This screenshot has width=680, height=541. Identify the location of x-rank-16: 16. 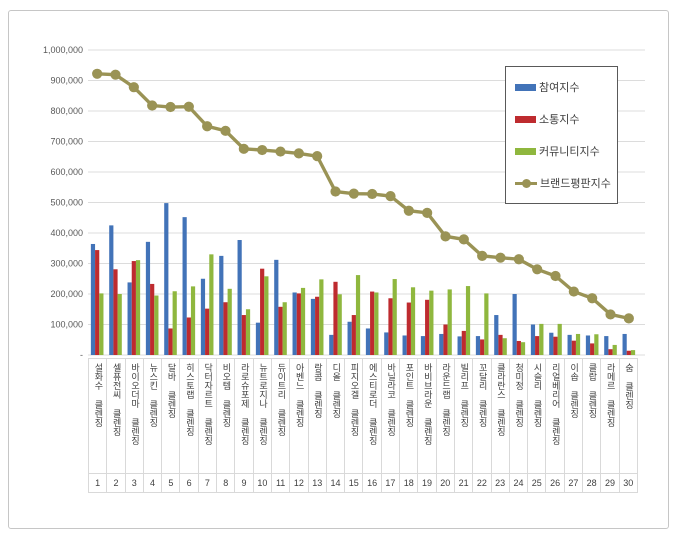
(372, 483).